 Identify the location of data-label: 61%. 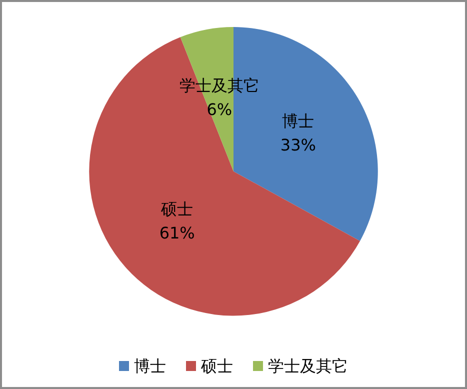
(177, 233).